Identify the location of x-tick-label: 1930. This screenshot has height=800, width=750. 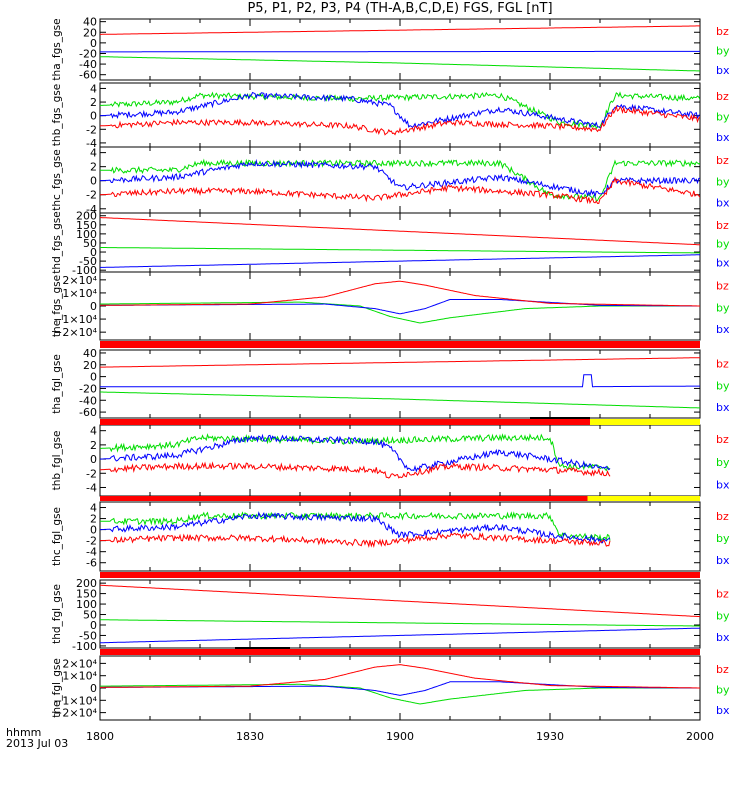
(550, 736).